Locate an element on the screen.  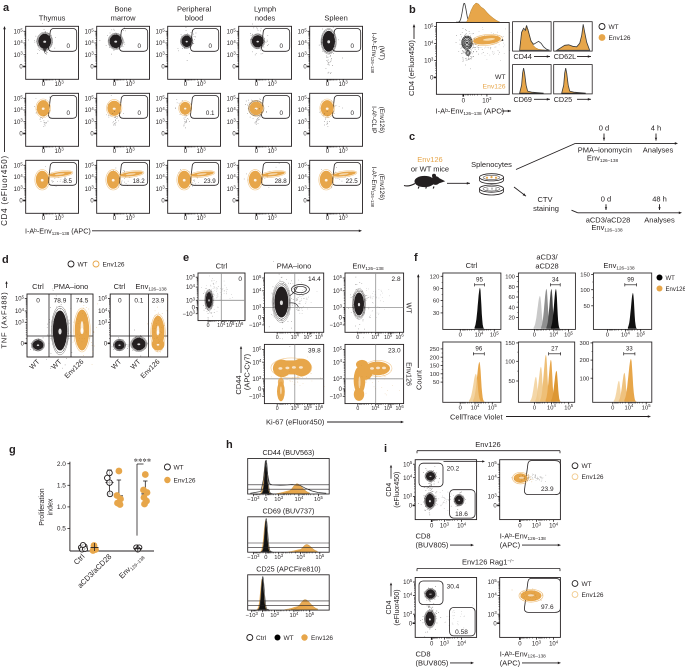
svg-text: 99 is located at coordinates (630, 279).